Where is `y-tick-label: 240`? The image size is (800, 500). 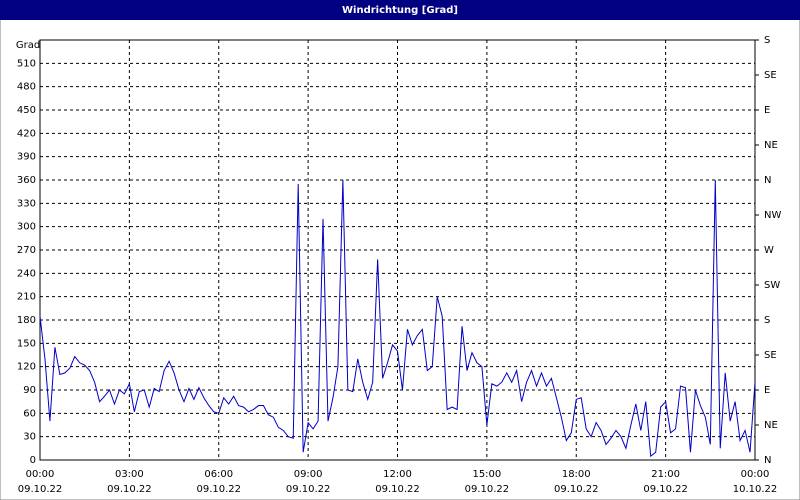 y-tick-label: 240 is located at coordinates (26, 273).